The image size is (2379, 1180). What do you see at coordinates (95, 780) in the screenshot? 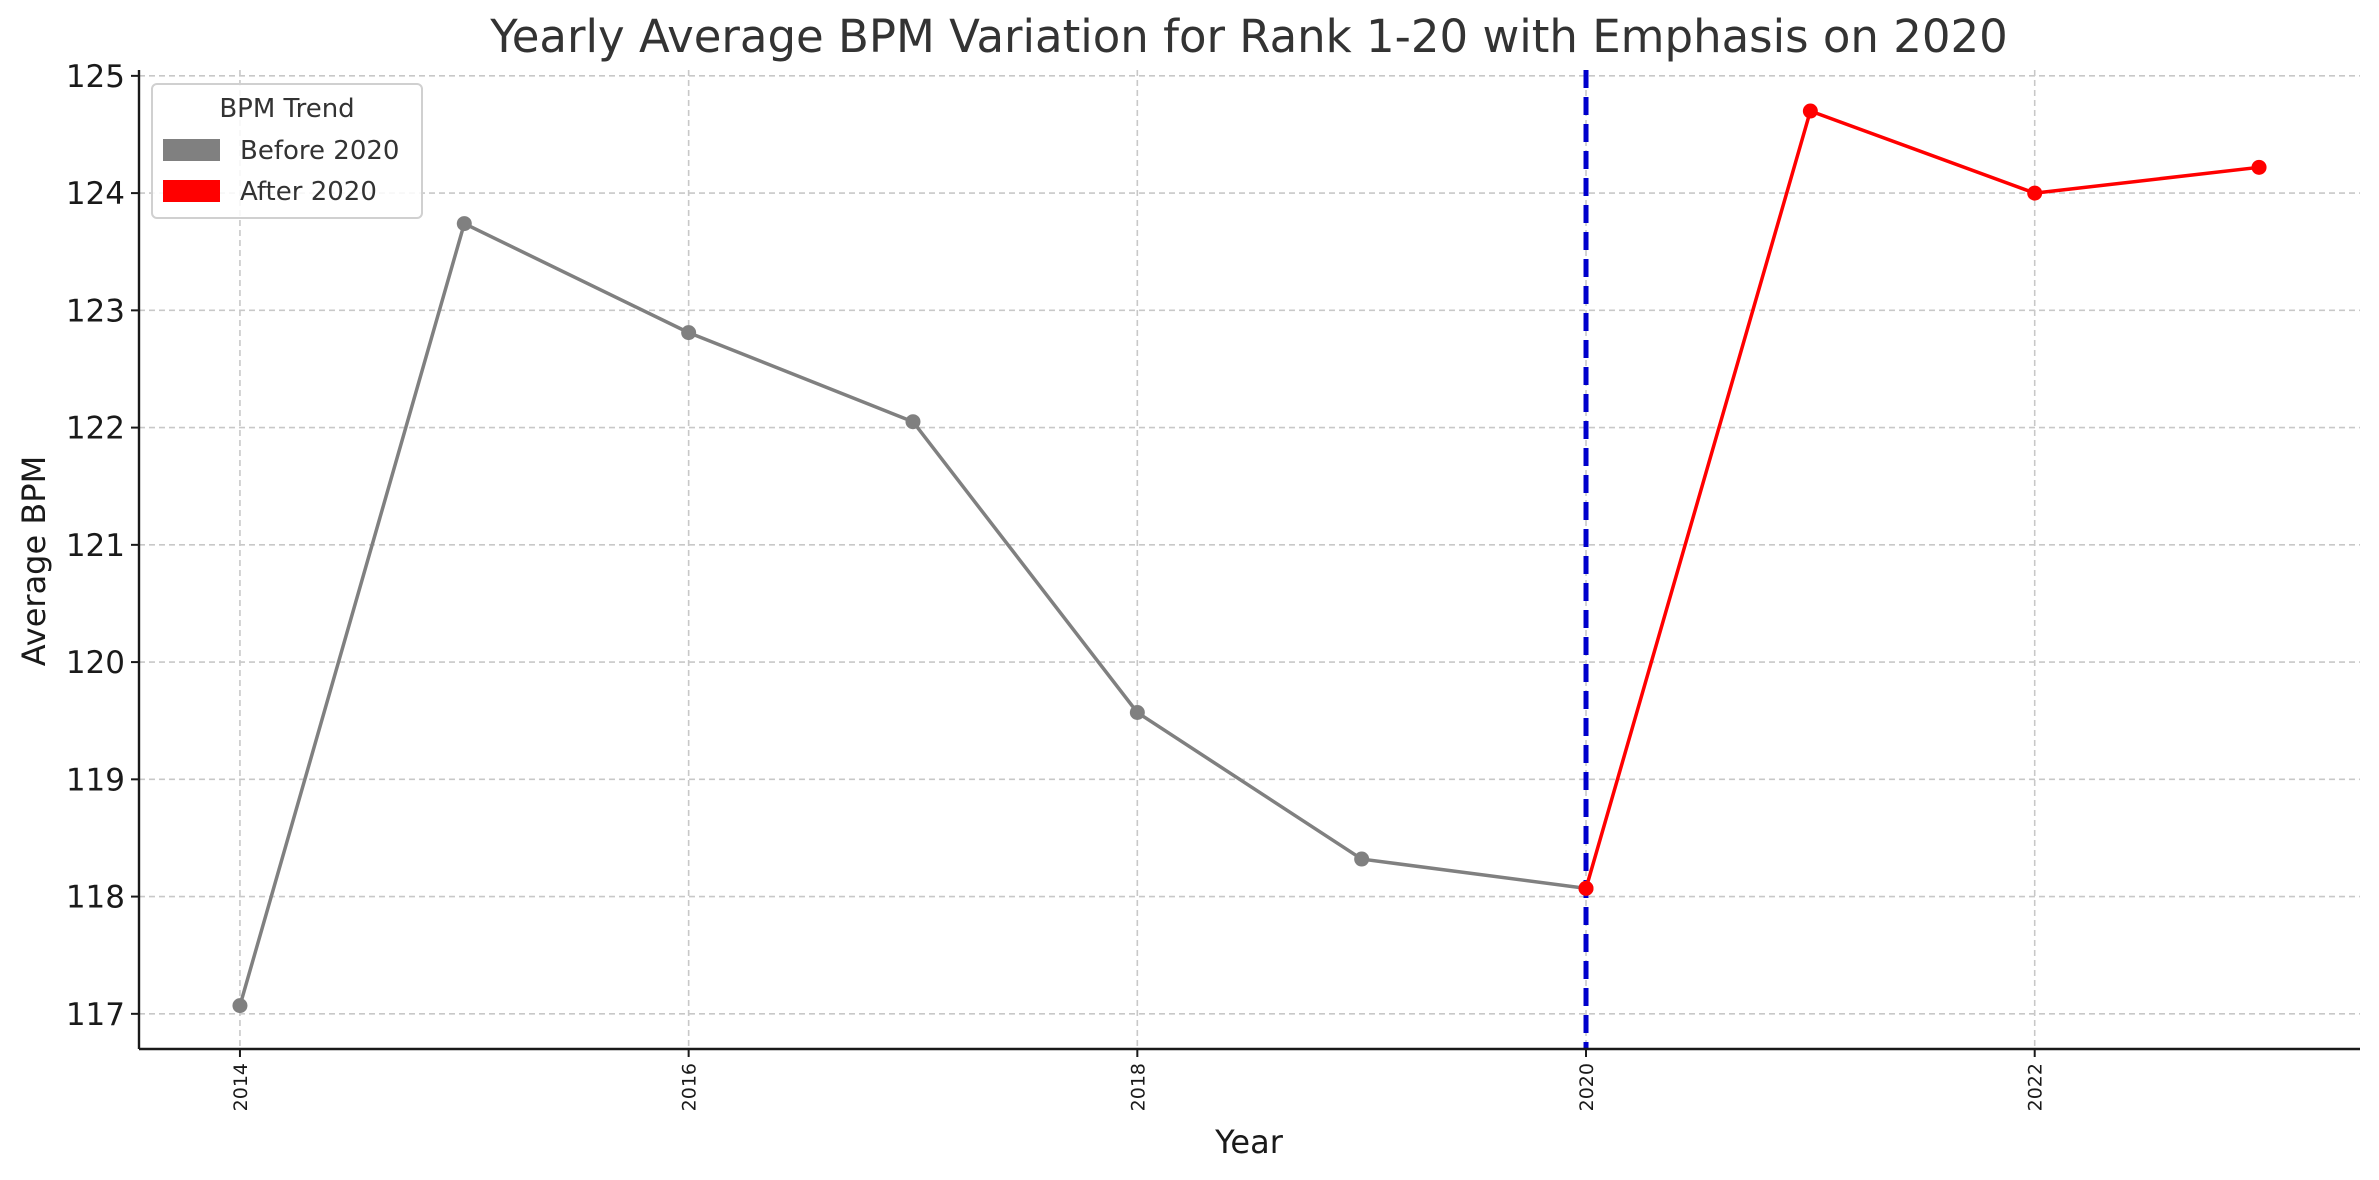
I see `y-tick-label: 119` at bounding box center [95, 780].